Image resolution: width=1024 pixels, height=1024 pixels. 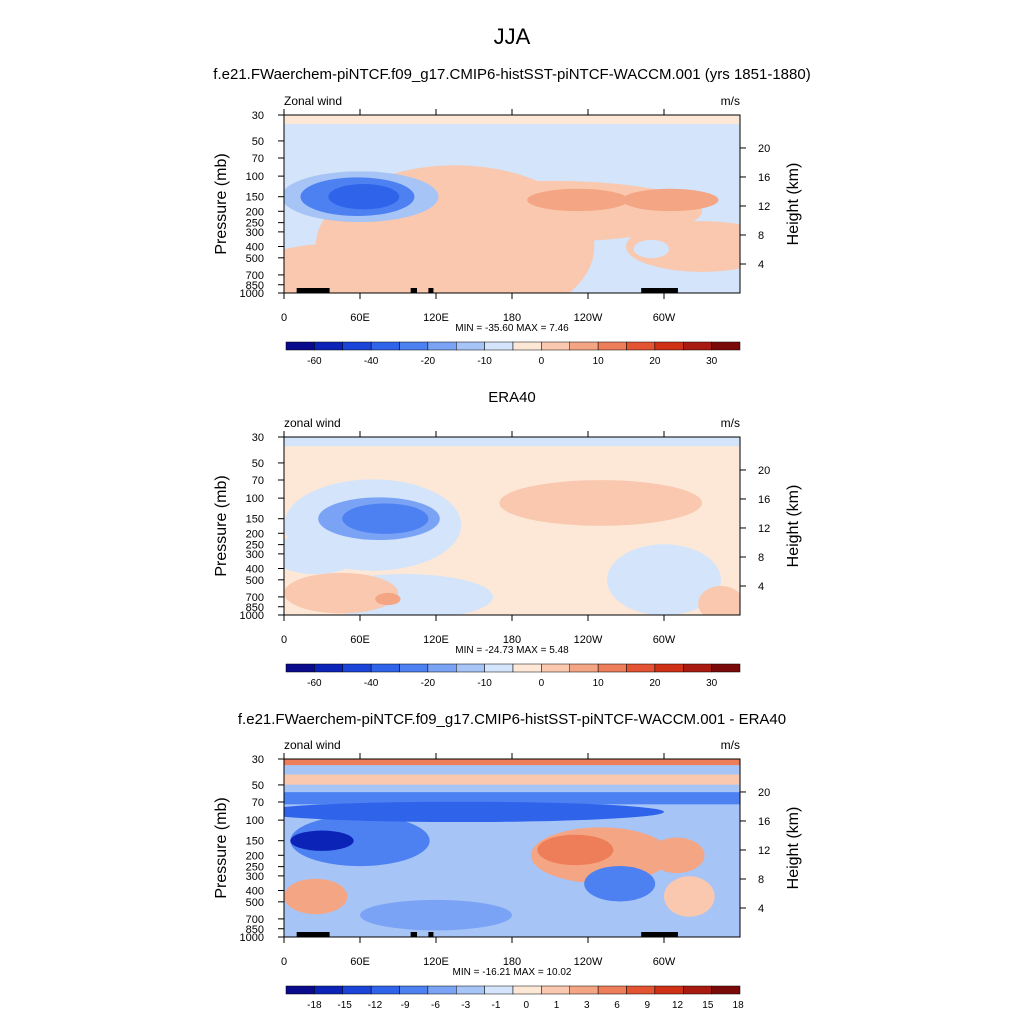 What do you see at coordinates (588, 640) in the screenshot?
I see `x-tick-label: 120W` at bounding box center [588, 640].